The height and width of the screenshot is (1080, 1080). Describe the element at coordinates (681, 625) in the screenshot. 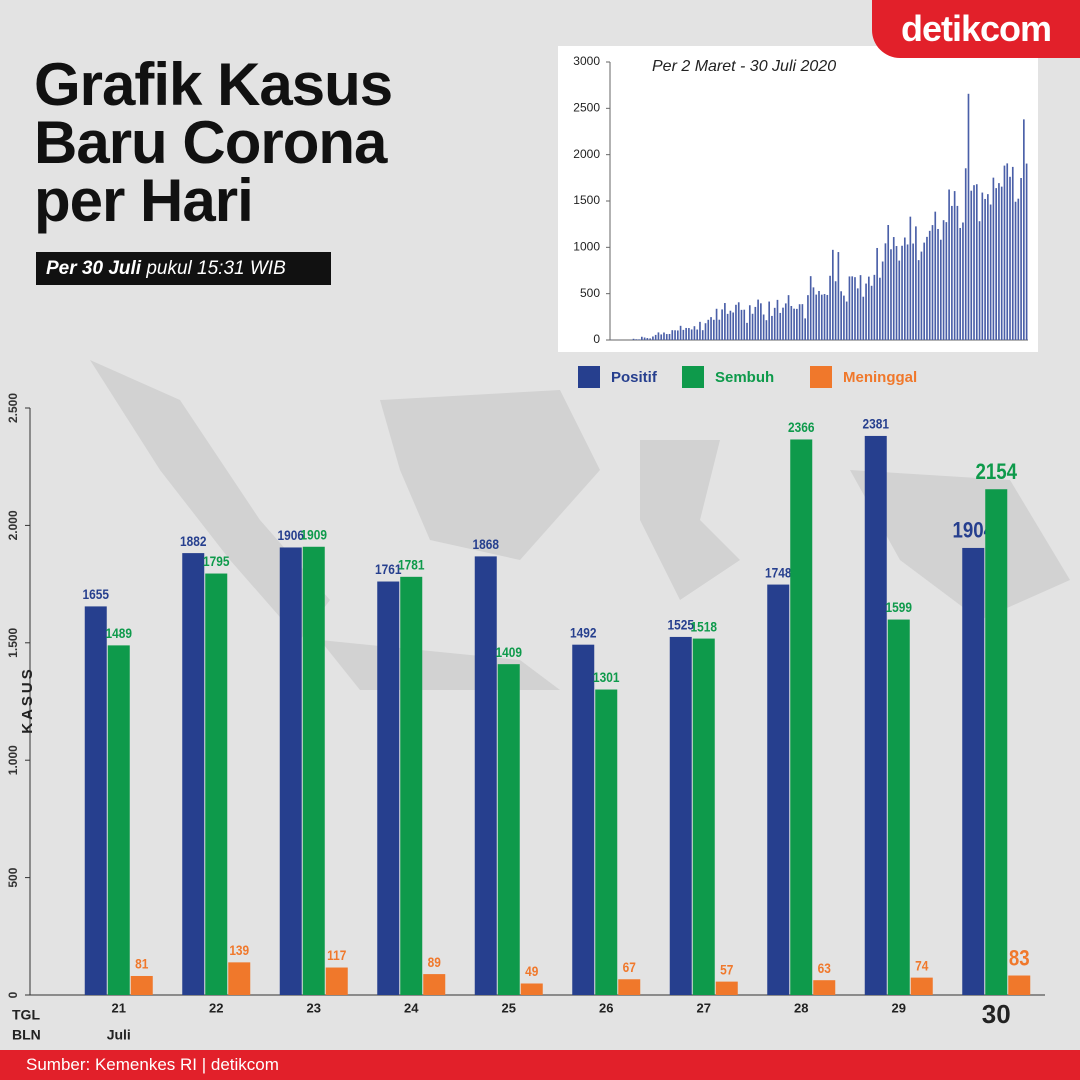

I see `value-label: 1525` at that location.